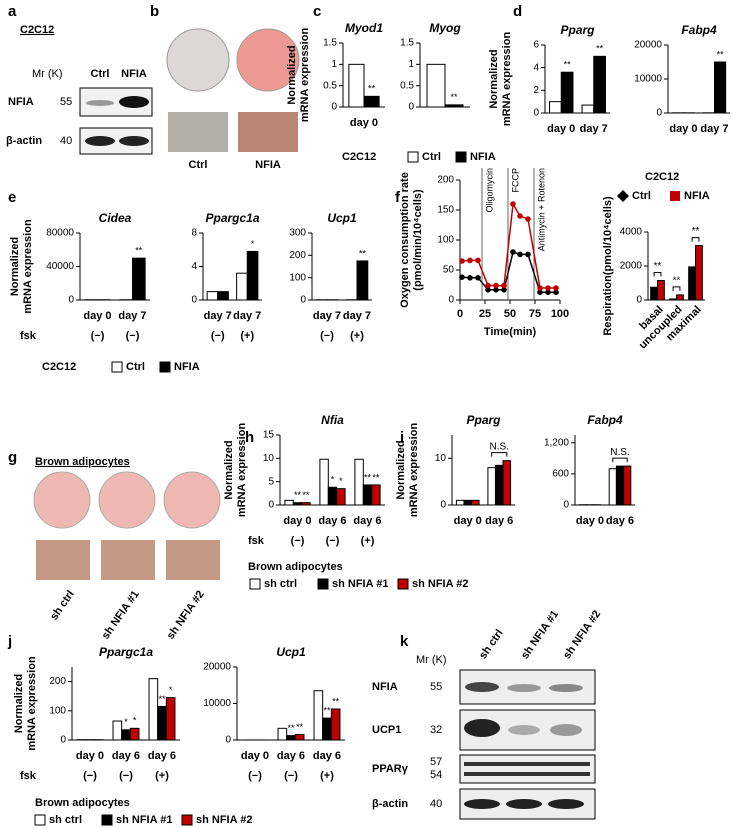  Describe the element at coordinates (608, 266) in the screenshot. I see `y-axis-label: Respiration(pmol/10⁴cells)` at that location.